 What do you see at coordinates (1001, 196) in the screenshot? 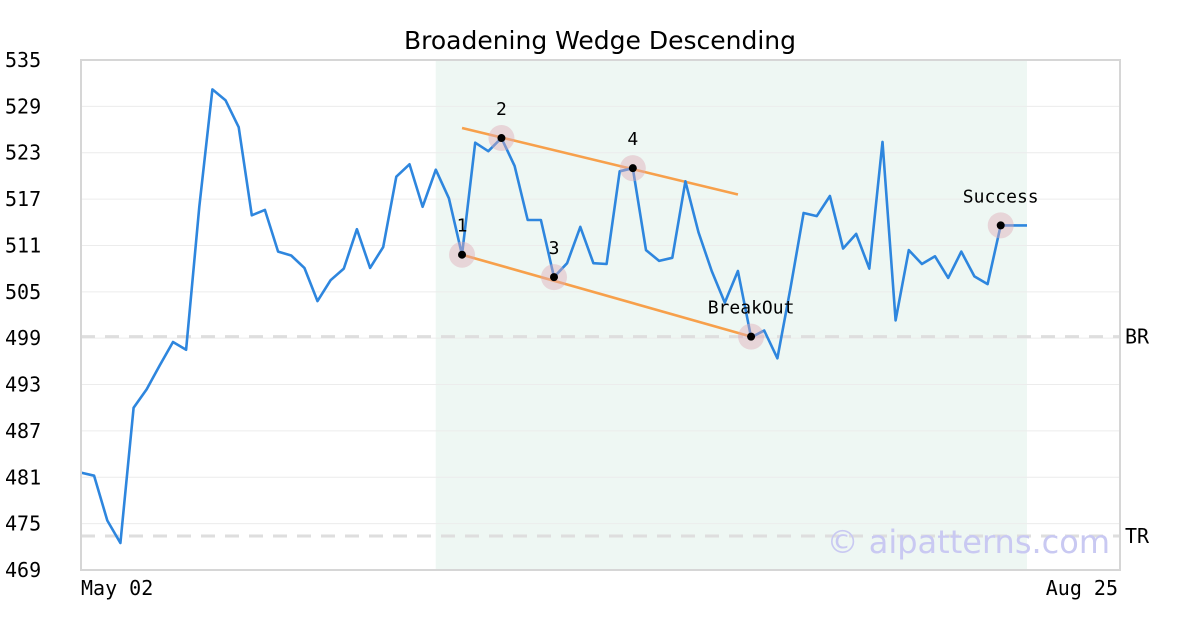
I see `marker-label-success: Success` at bounding box center [1001, 196].